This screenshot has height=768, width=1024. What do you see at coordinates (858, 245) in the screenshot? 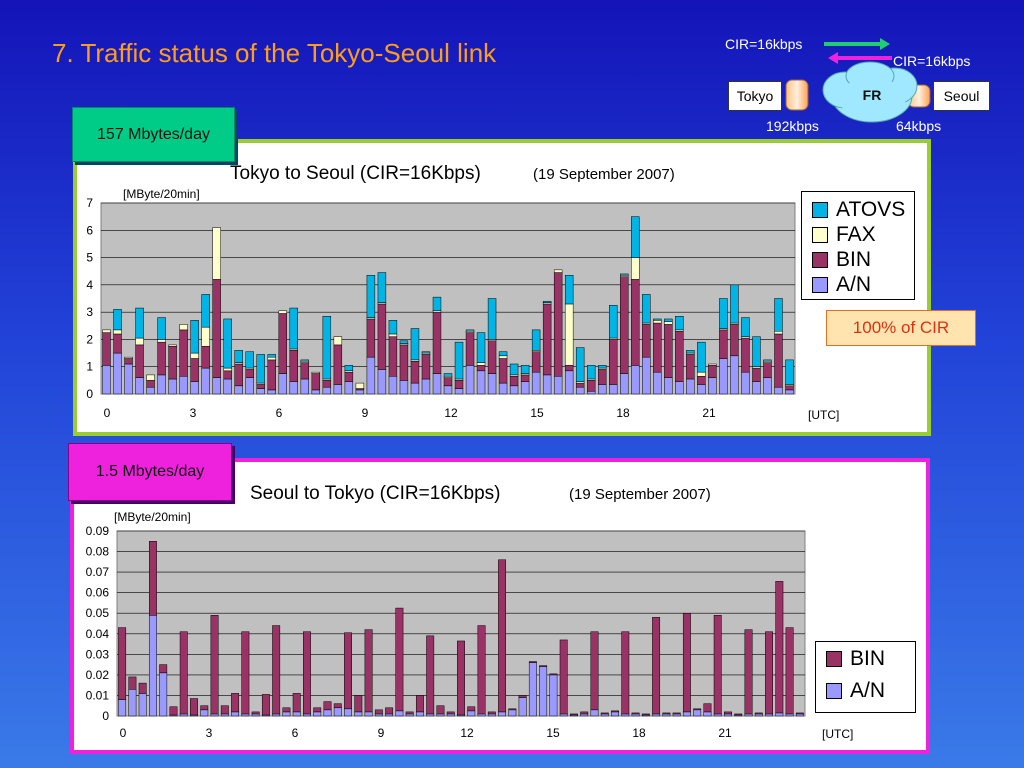
I see `legend-tokyo-seoul: ATOVS FAX BIN A/N` at bounding box center [858, 245].